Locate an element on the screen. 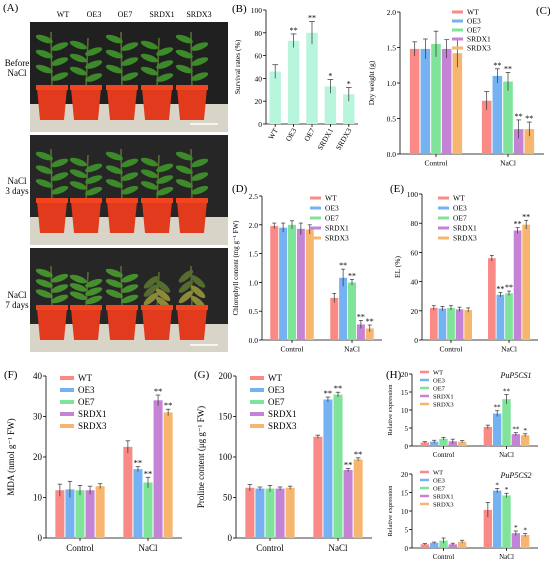 This screenshot has height=568, width=550. y-tick-label: 200 is located at coordinates (226, 376).